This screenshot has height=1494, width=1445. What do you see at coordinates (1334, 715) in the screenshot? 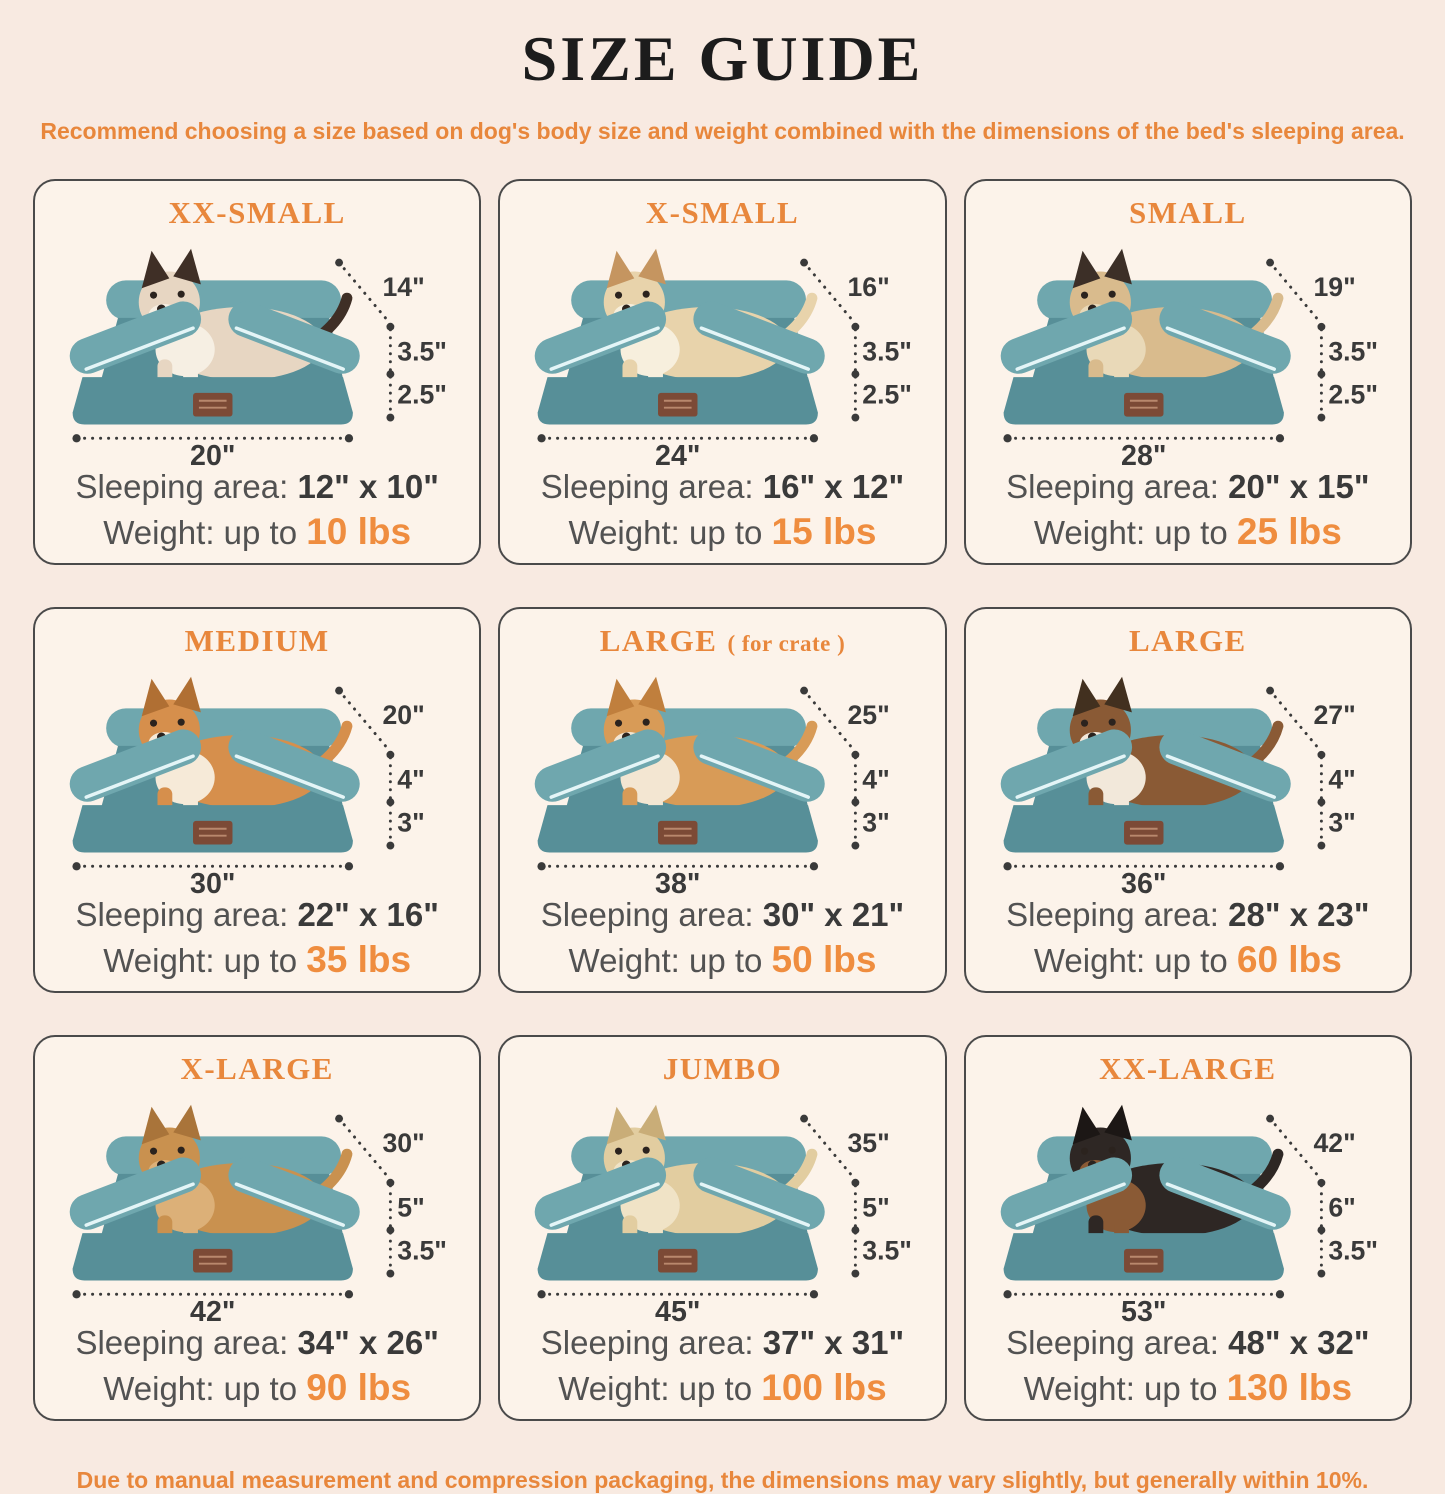
I see `depth-dimension-label: 27"` at bounding box center [1334, 715].